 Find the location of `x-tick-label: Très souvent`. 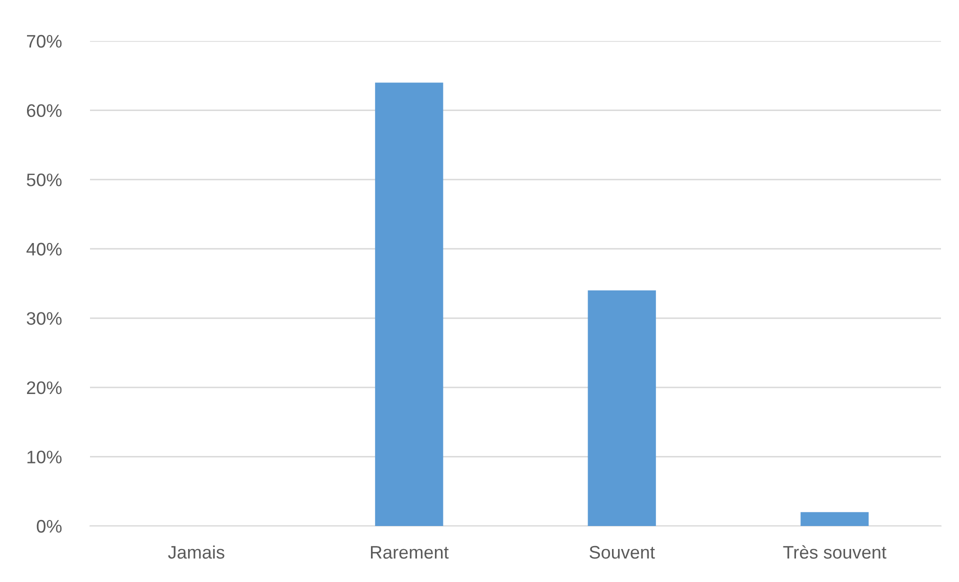

x-tick-label: Très souvent is located at coordinates (834, 552).